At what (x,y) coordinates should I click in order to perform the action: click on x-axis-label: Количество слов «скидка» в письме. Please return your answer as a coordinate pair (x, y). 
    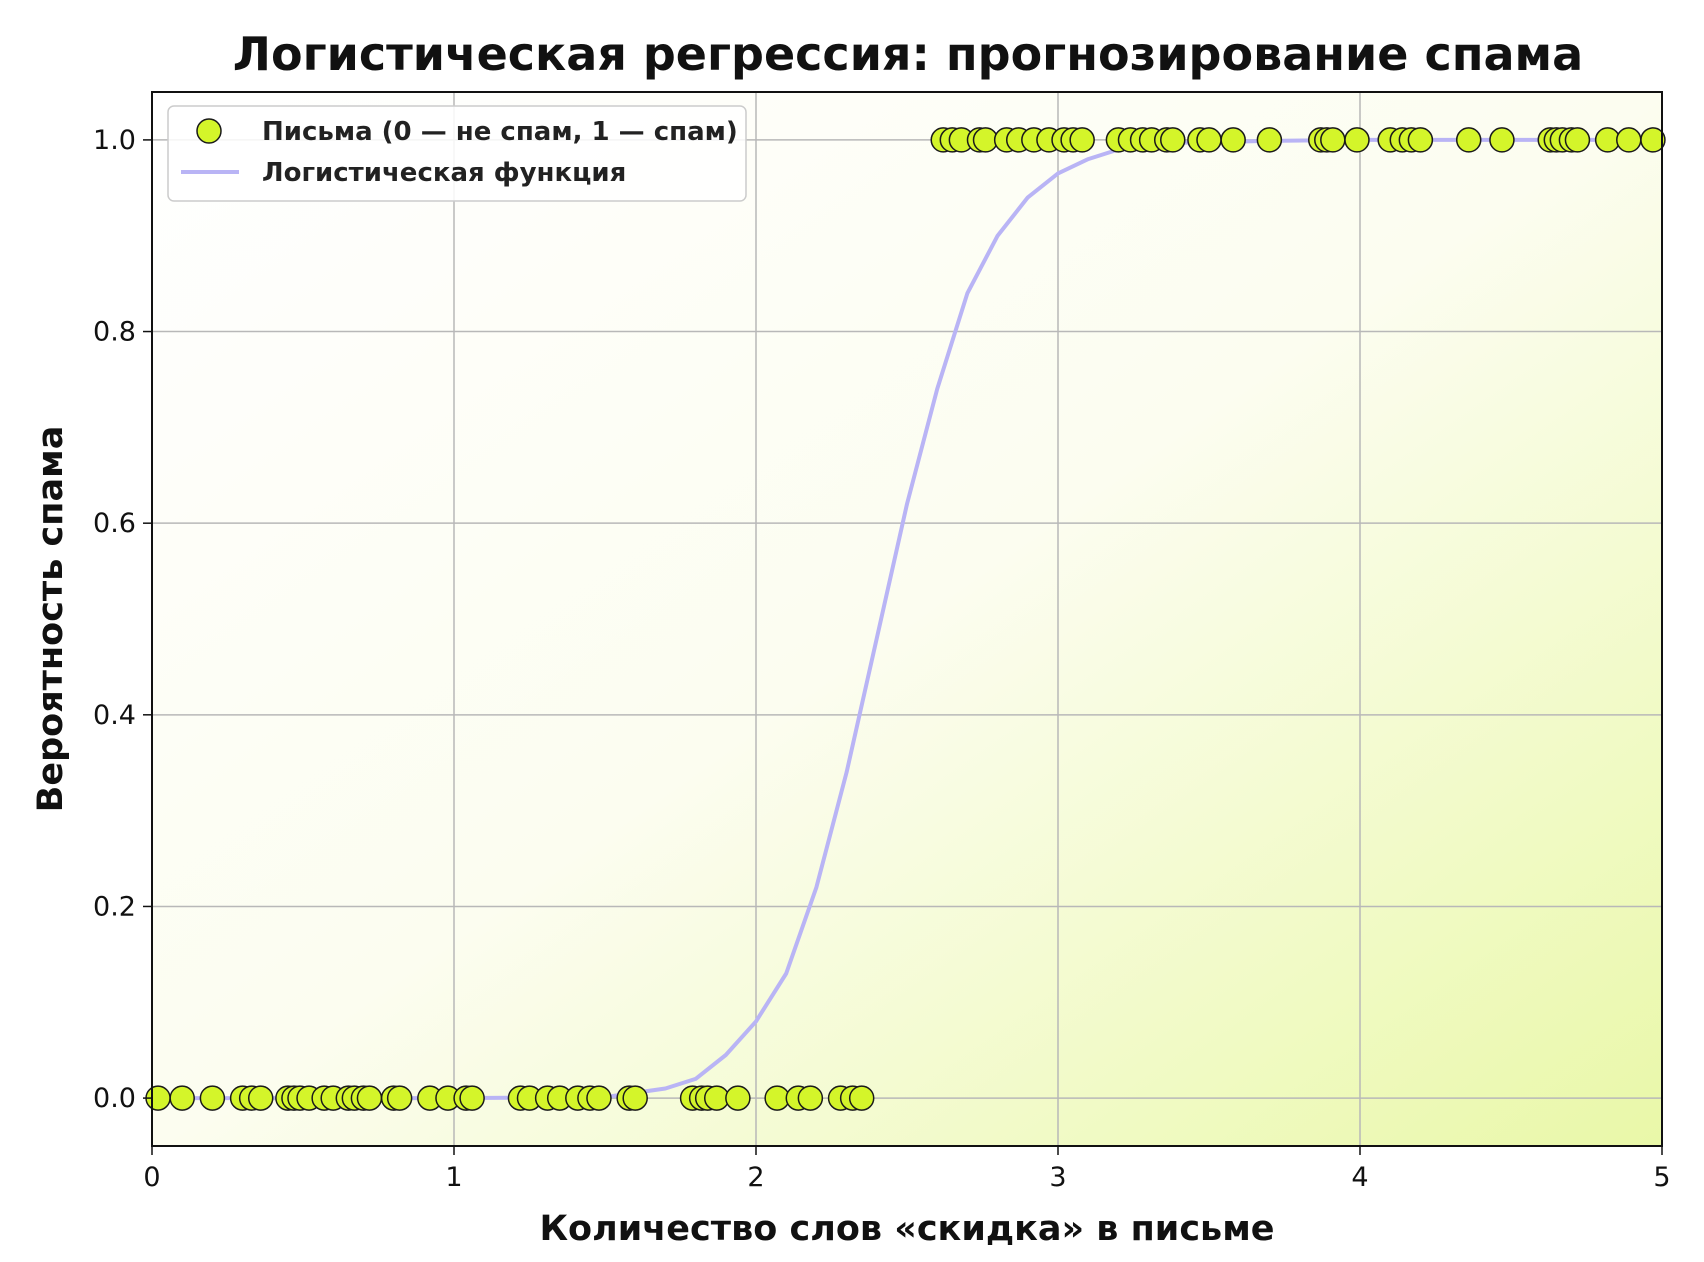
    Looking at the image, I should click on (906, 1229).